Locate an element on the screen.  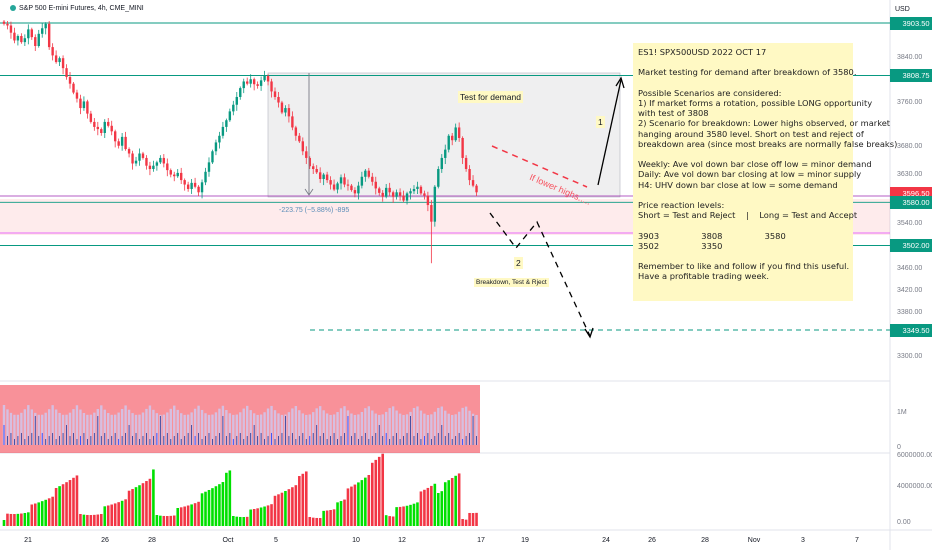
symbol-header: S&P 500 E-mini Futures, 4h, CME_MINI is located at coordinates (77, 8).